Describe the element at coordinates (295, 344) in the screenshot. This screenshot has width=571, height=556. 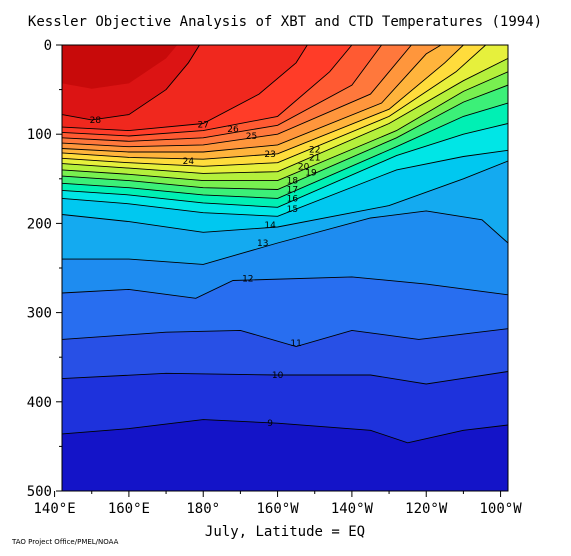
I see `isotherm-label-11: 11` at that location.